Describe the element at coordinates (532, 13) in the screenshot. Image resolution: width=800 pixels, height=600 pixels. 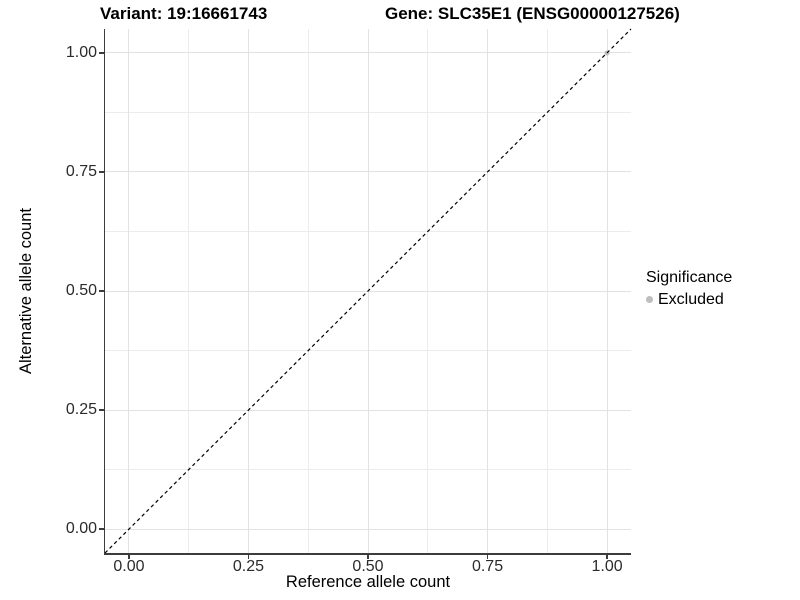
I see `gene-title: Gene: SLC35E1 (ENSG00000127526)` at that location.